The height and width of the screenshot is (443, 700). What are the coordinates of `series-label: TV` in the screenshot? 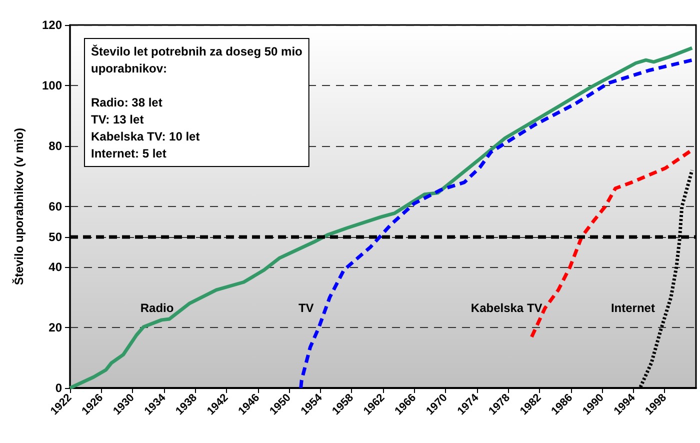 It's located at (306, 308).